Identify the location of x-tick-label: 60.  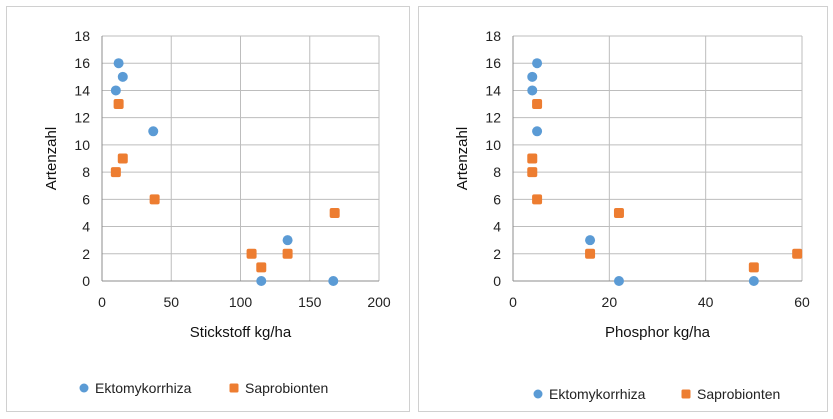
(802, 302).